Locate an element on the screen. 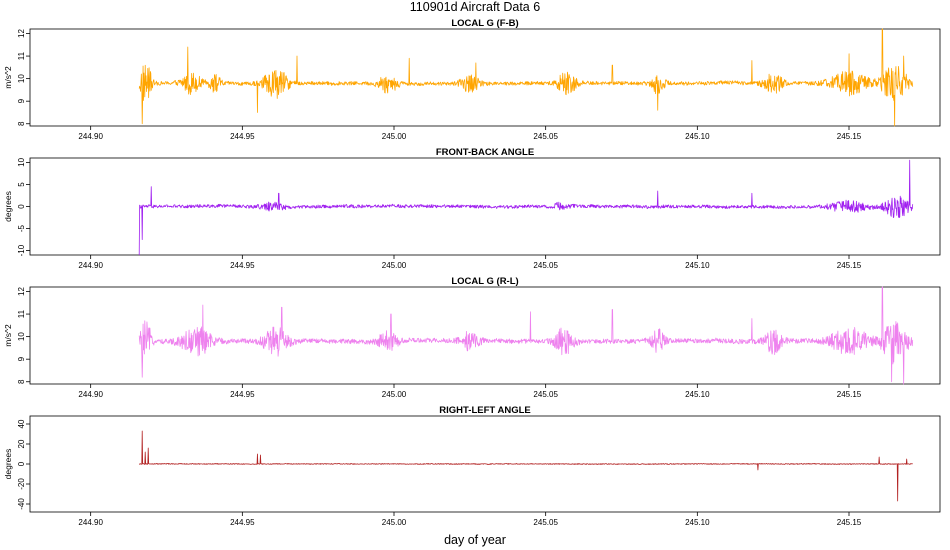 The height and width of the screenshot is (550, 950). y-tick-label: -5 is located at coordinates (21, 228).